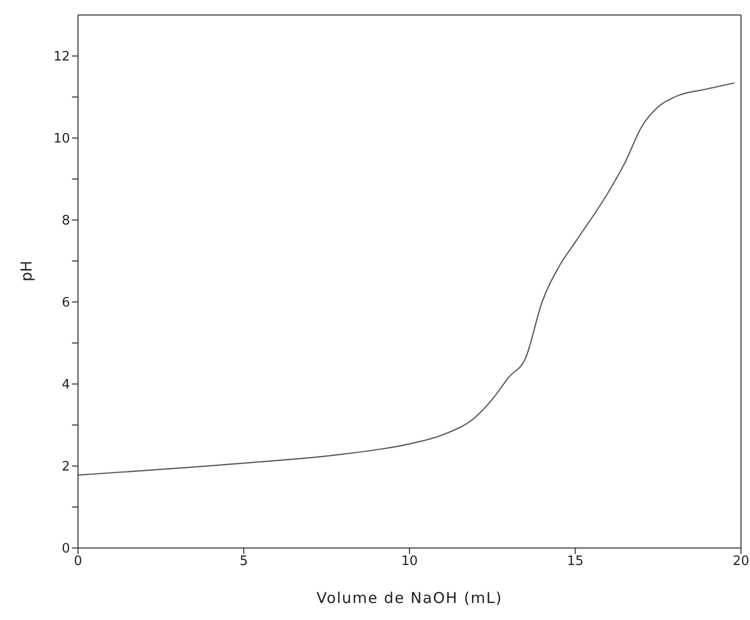  What do you see at coordinates (78, 562) in the screenshot?
I see `x-tick-label: 0` at bounding box center [78, 562].